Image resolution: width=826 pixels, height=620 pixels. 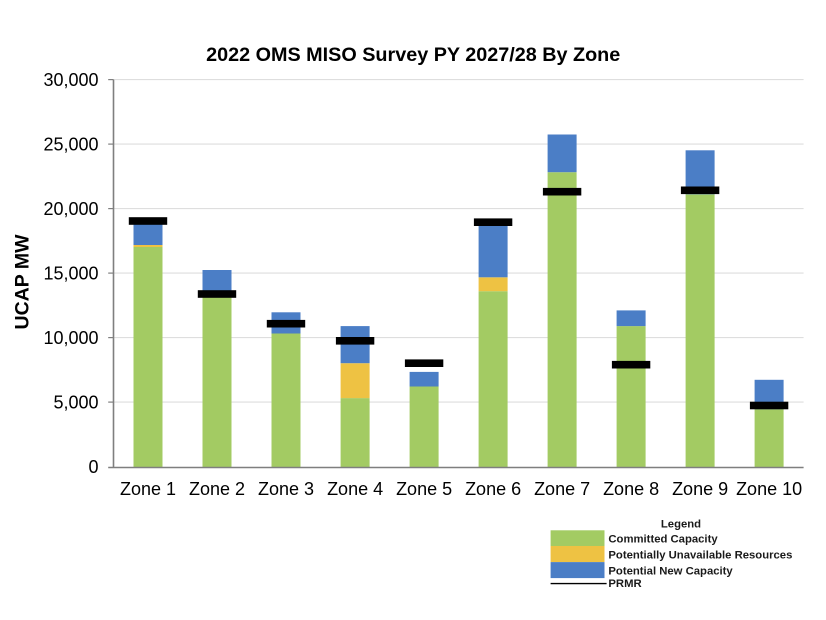 What do you see at coordinates (663, 540) in the screenshot?
I see `svg-text: Committed Capacity` at bounding box center [663, 540].